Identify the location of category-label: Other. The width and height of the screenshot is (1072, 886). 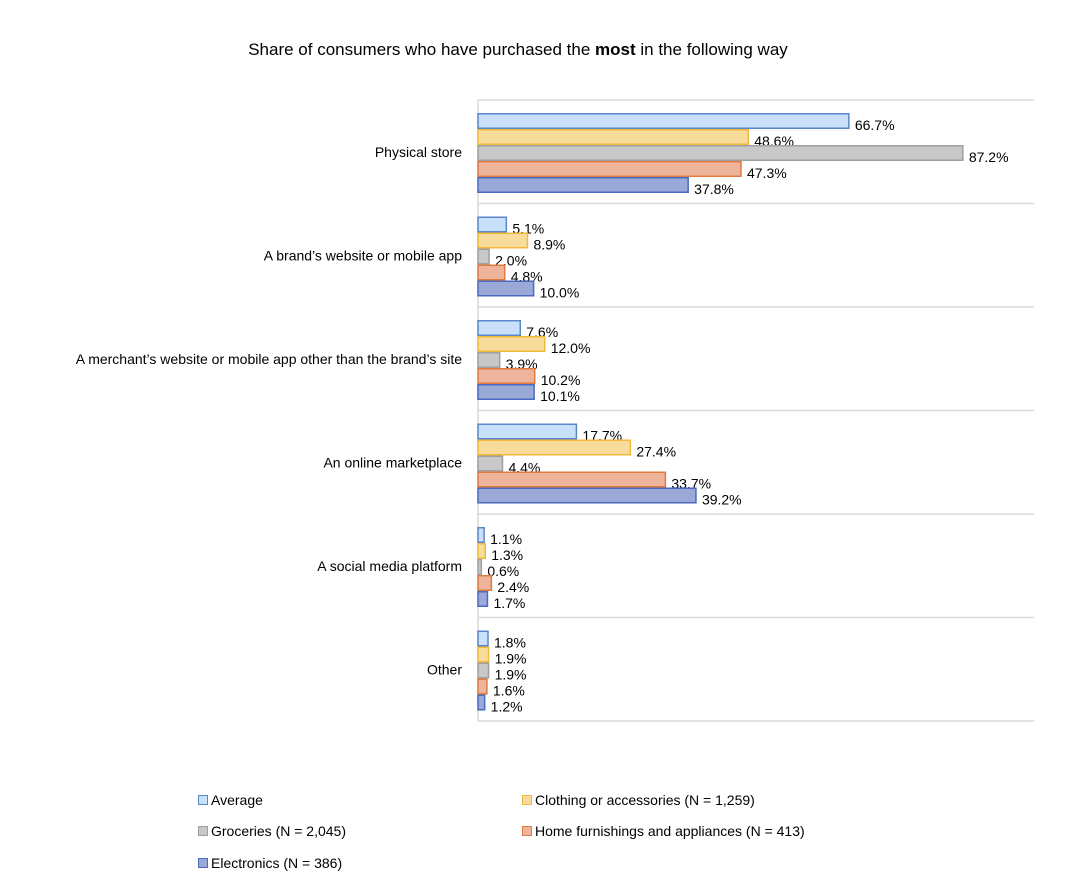
(444, 669).